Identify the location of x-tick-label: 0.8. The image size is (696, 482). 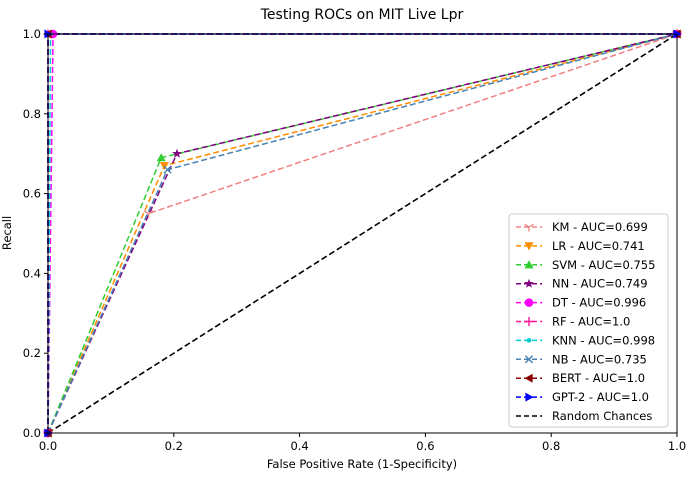
(551, 446).